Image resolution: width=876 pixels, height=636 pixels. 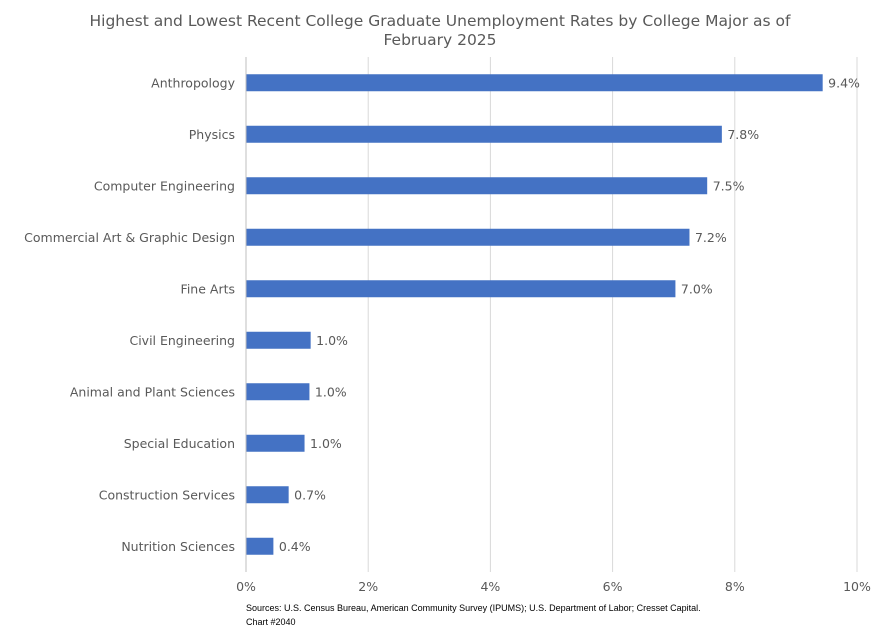 What do you see at coordinates (844, 82) in the screenshot?
I see `data-label: 9.4%` at bounding box center [844, 82].